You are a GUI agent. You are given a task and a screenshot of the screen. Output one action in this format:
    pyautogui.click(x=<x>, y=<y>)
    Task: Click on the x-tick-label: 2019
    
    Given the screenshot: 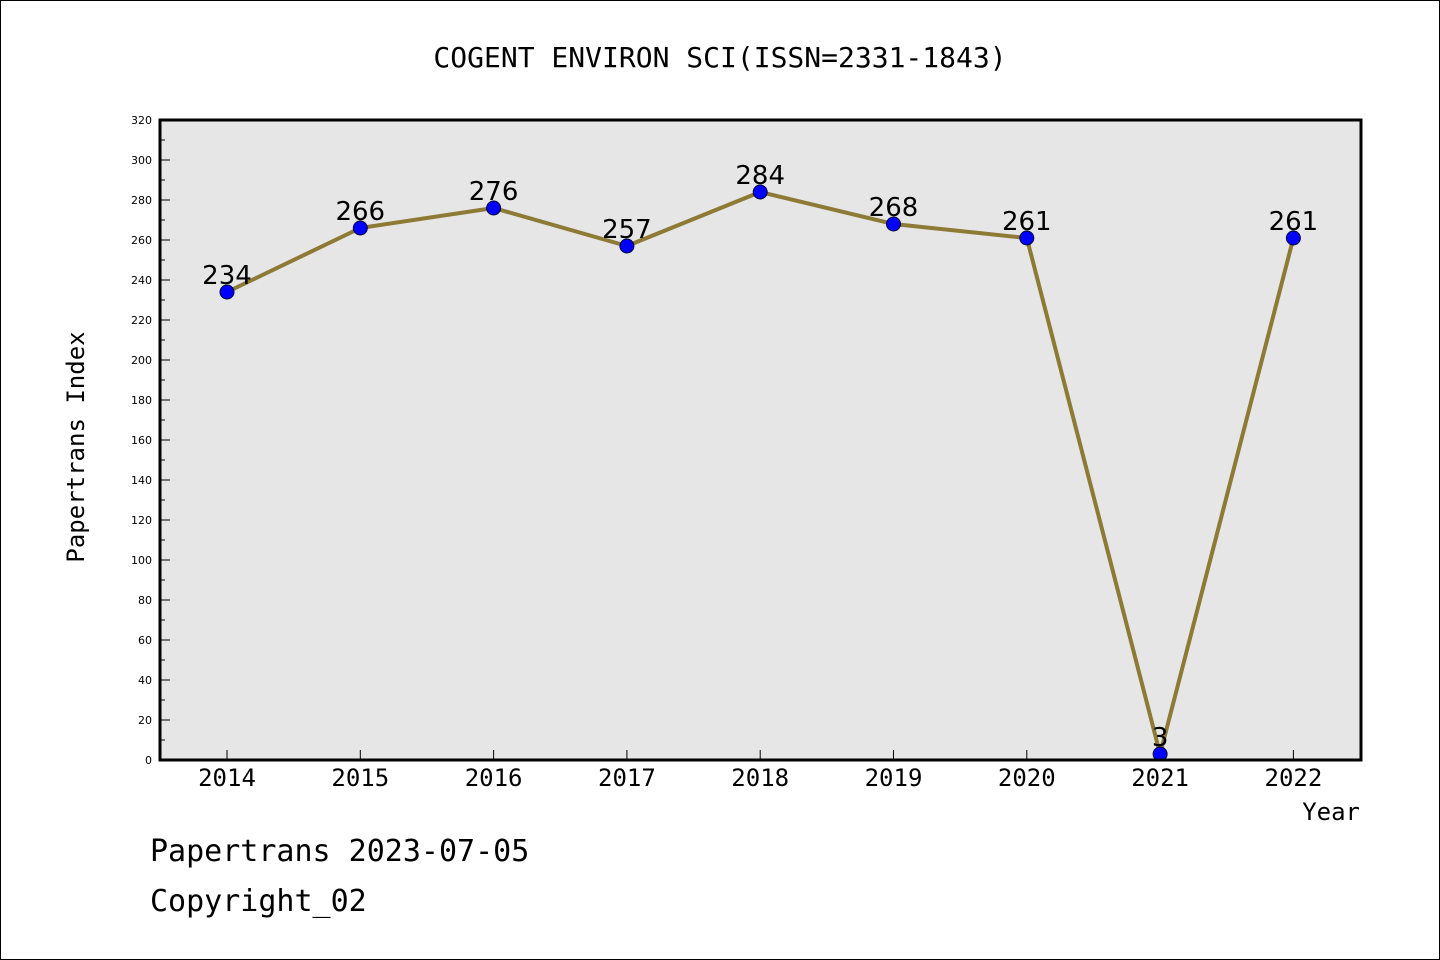 What is the action you would take?
    pyautogui.click(x=894, y=778)
    